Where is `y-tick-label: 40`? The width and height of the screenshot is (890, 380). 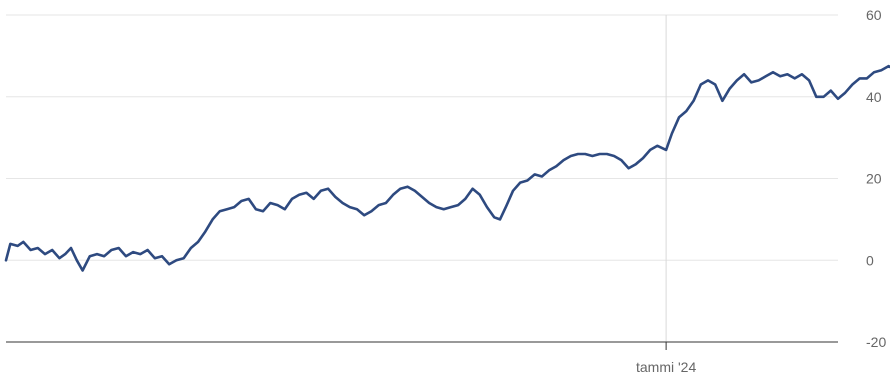
y-tick-label: 40 is located at coordinates (874, 97).